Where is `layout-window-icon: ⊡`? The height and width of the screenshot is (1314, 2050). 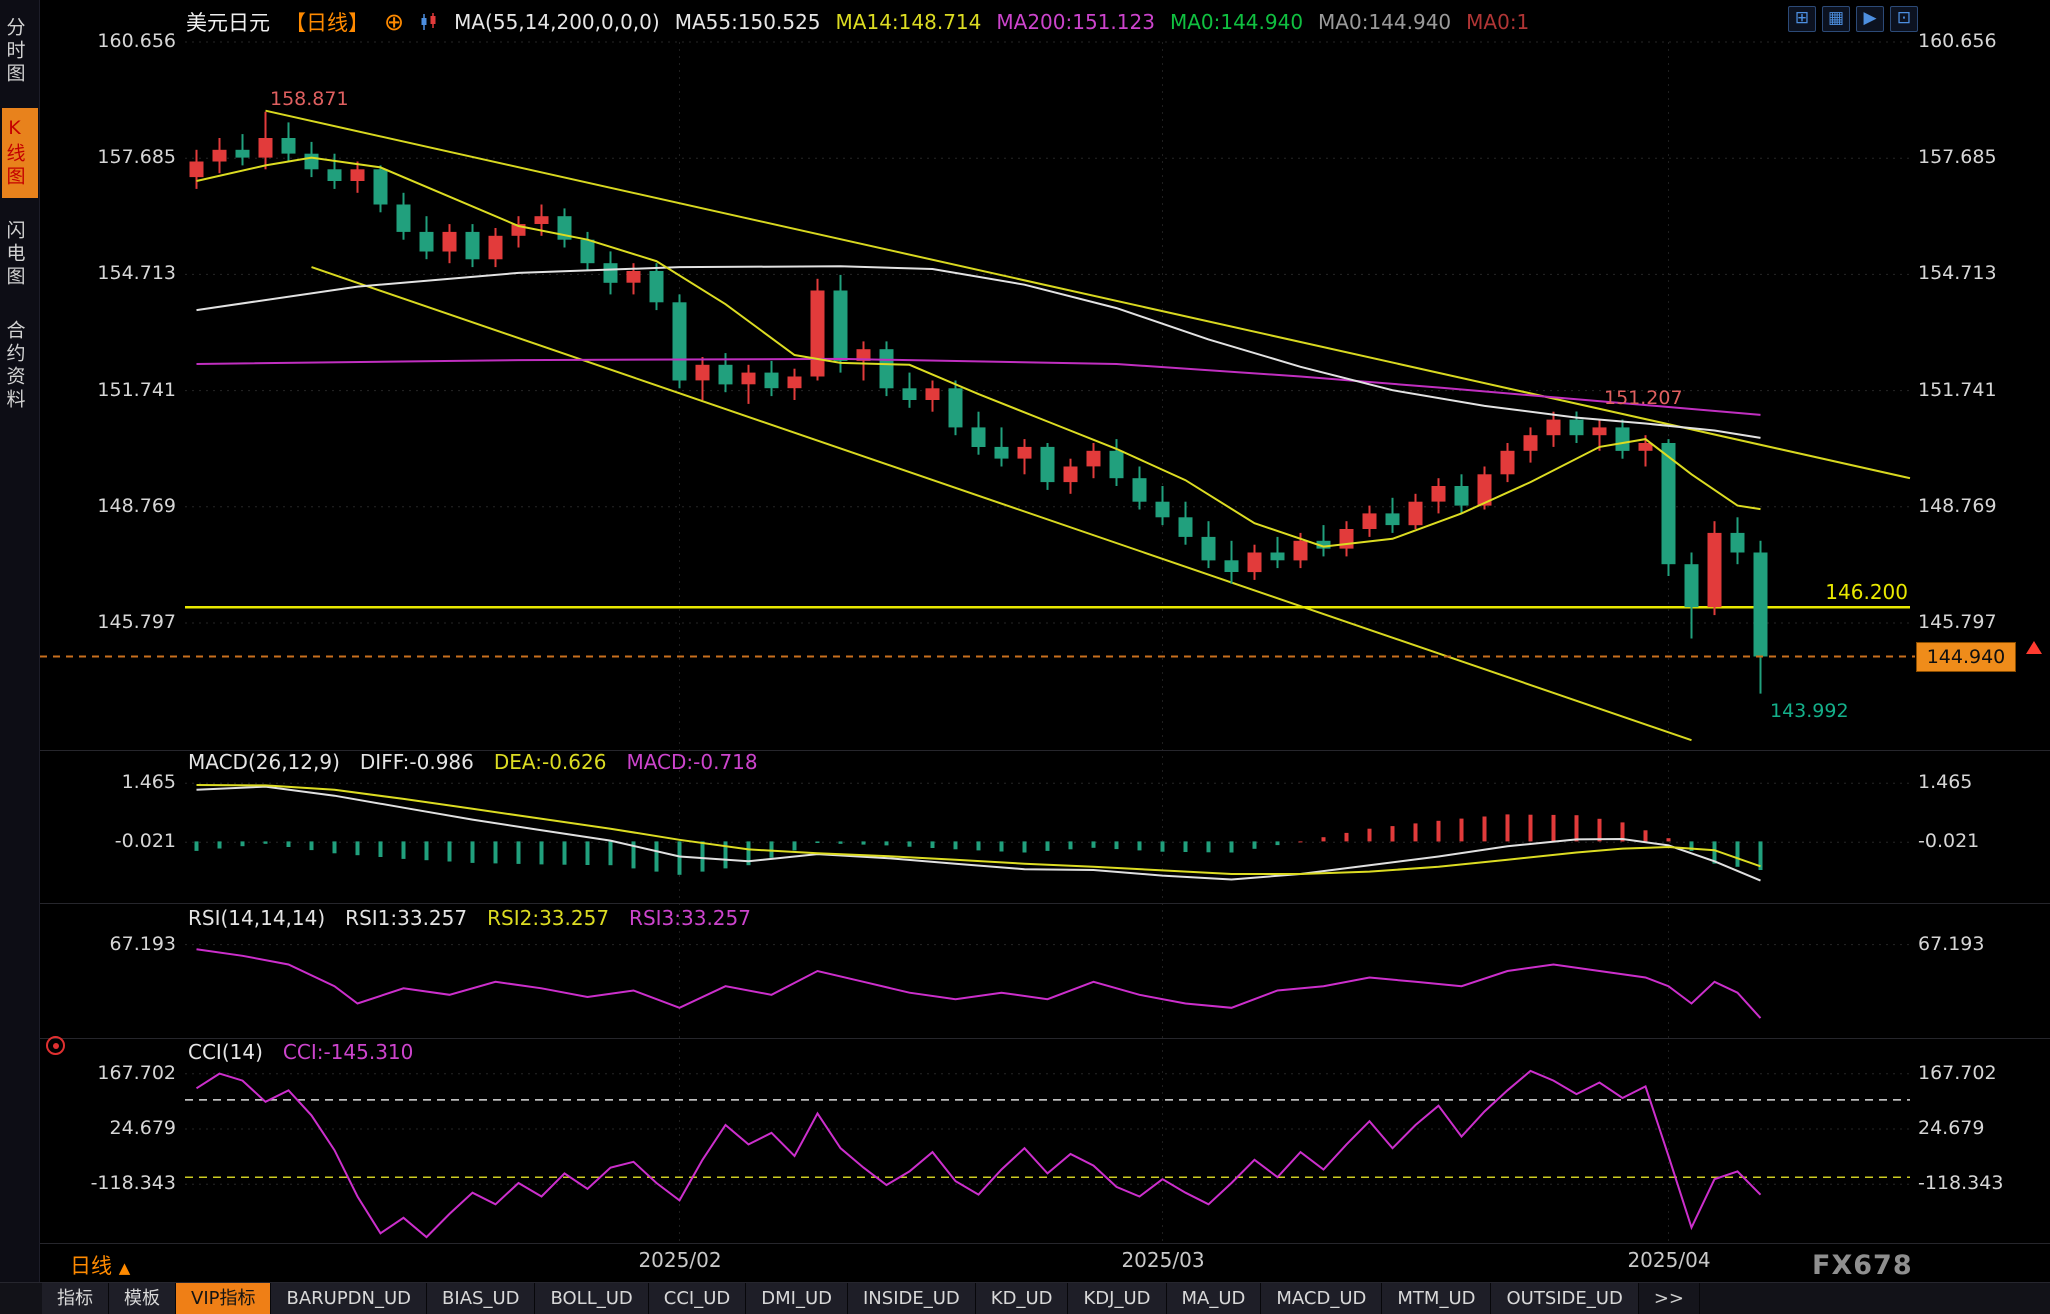 layout-window-icon: ⊡ is located at coordinates (1904, 19).